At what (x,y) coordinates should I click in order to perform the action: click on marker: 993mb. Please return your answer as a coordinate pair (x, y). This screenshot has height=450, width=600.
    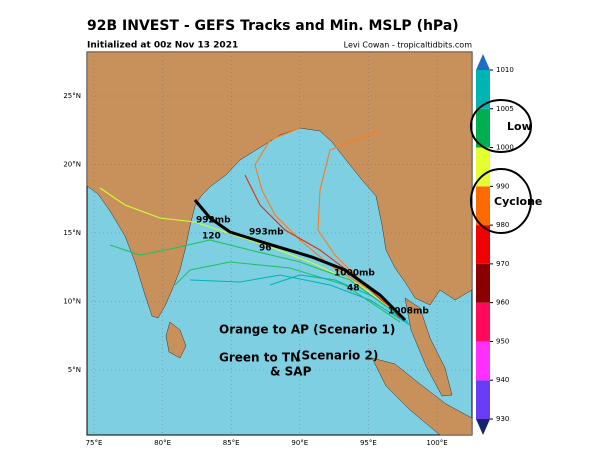
    Looking at the image, I should click on (266, 233).